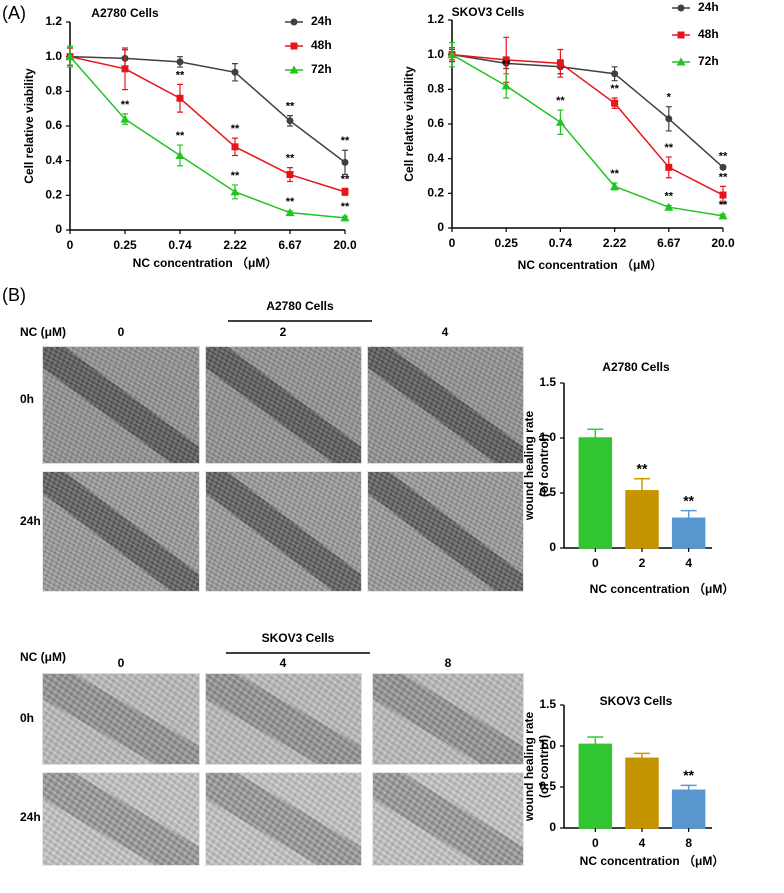 This screenshot has width=784, height=893. I want to click on y-tick-label: 1.5, so click(547, 704).